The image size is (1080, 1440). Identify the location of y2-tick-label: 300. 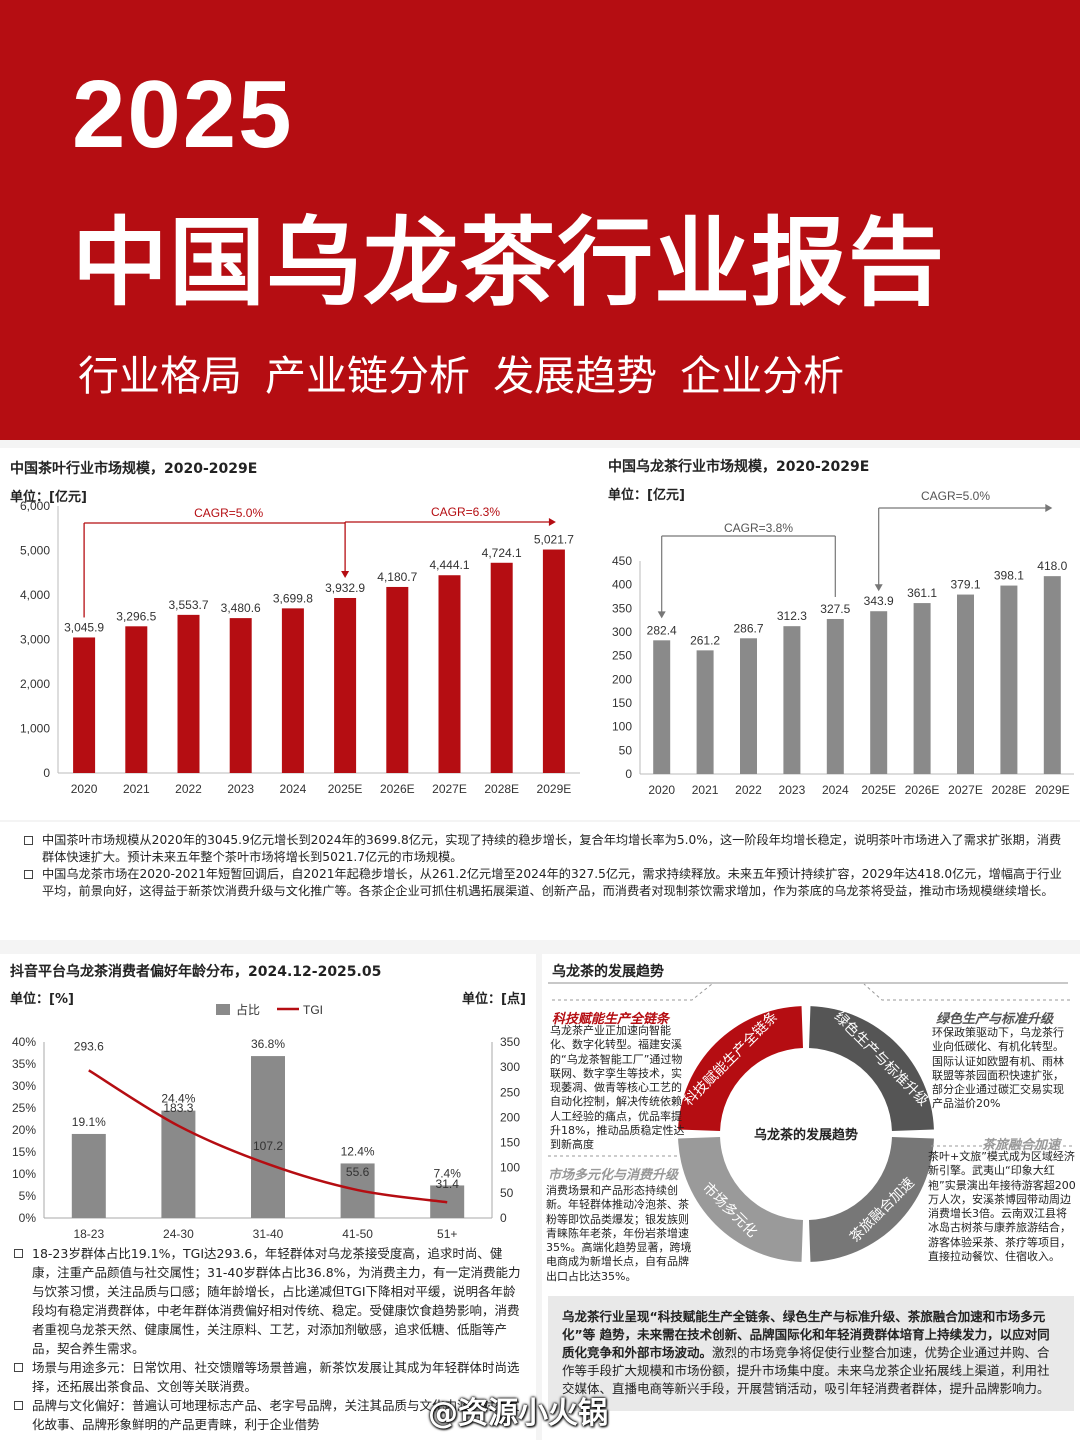
(510, 1067).